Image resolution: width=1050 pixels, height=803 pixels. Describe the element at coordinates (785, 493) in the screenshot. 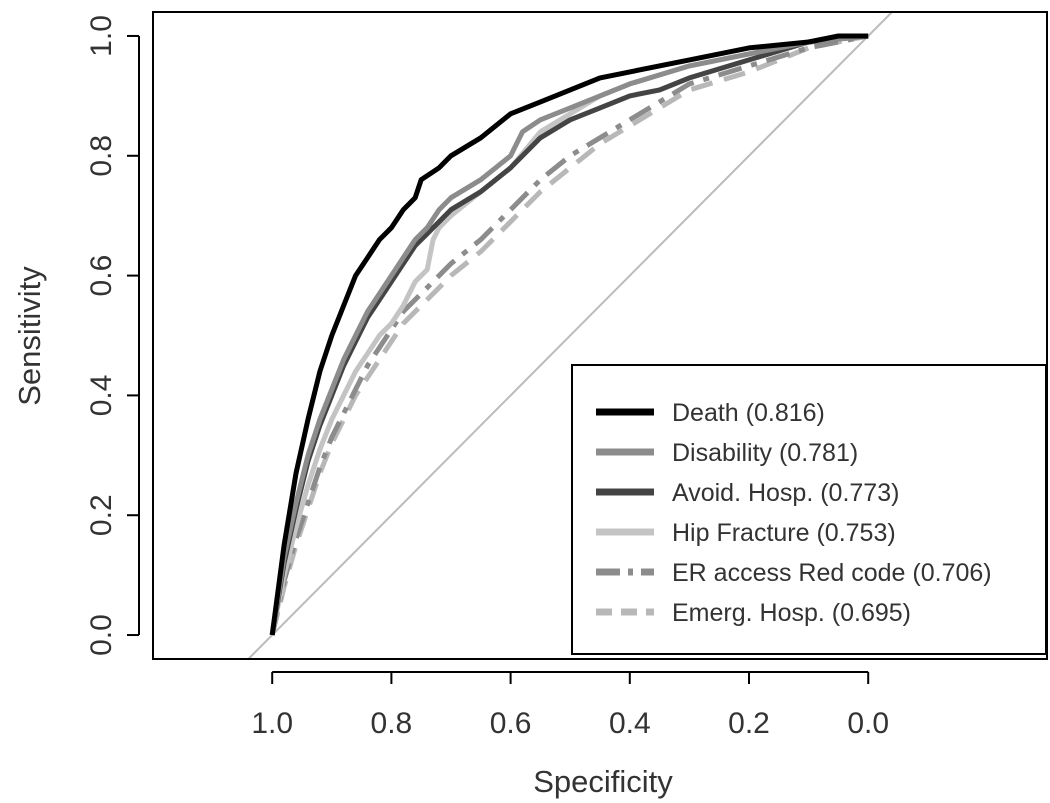

I see `legend-label: Avoid. Hosp. (0.773)` at that location.